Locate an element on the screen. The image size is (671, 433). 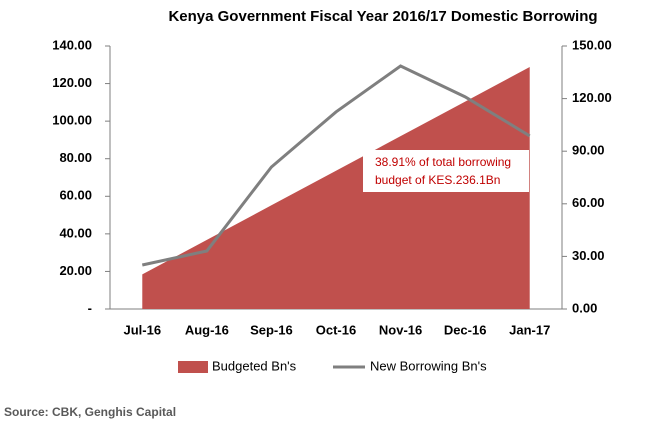
y-tick-label: 20.00 is located at coordinates (75, 270).